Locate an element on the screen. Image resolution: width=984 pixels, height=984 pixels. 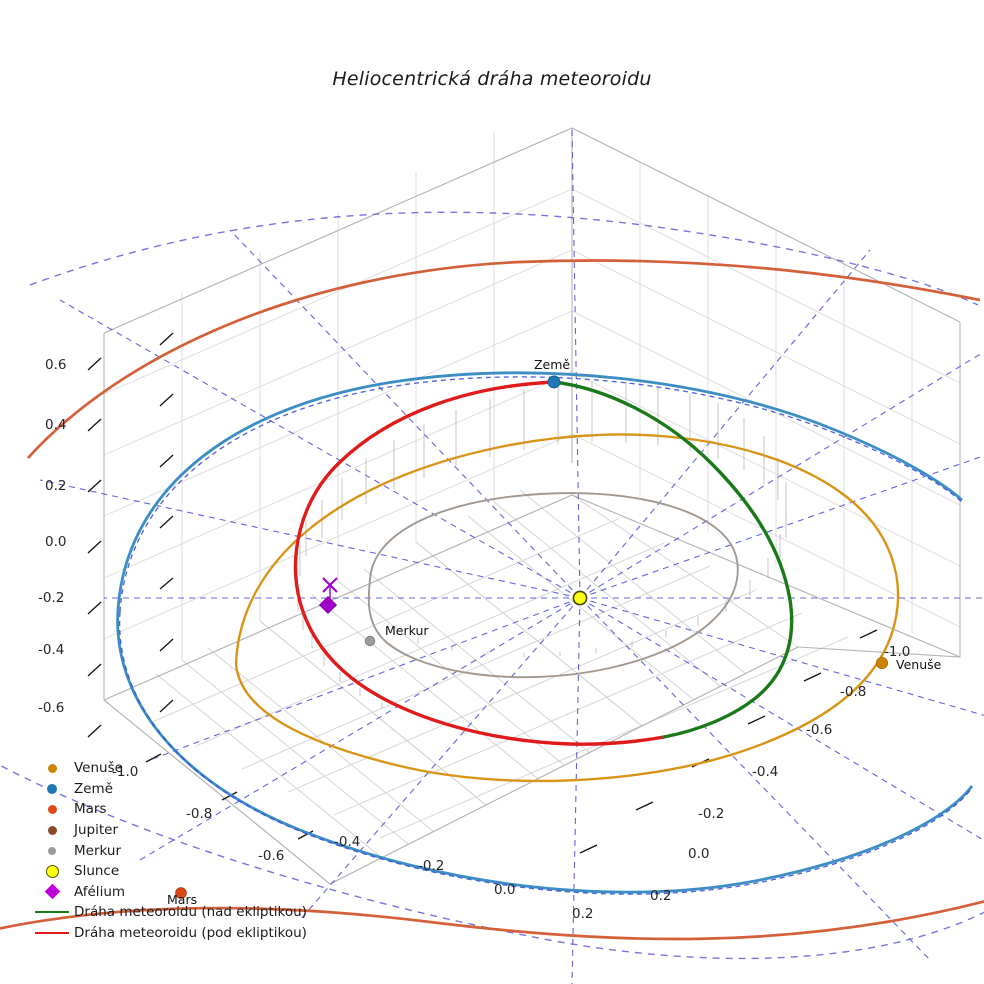
legend-label: Jupiter is located at coordinates (96, 830).